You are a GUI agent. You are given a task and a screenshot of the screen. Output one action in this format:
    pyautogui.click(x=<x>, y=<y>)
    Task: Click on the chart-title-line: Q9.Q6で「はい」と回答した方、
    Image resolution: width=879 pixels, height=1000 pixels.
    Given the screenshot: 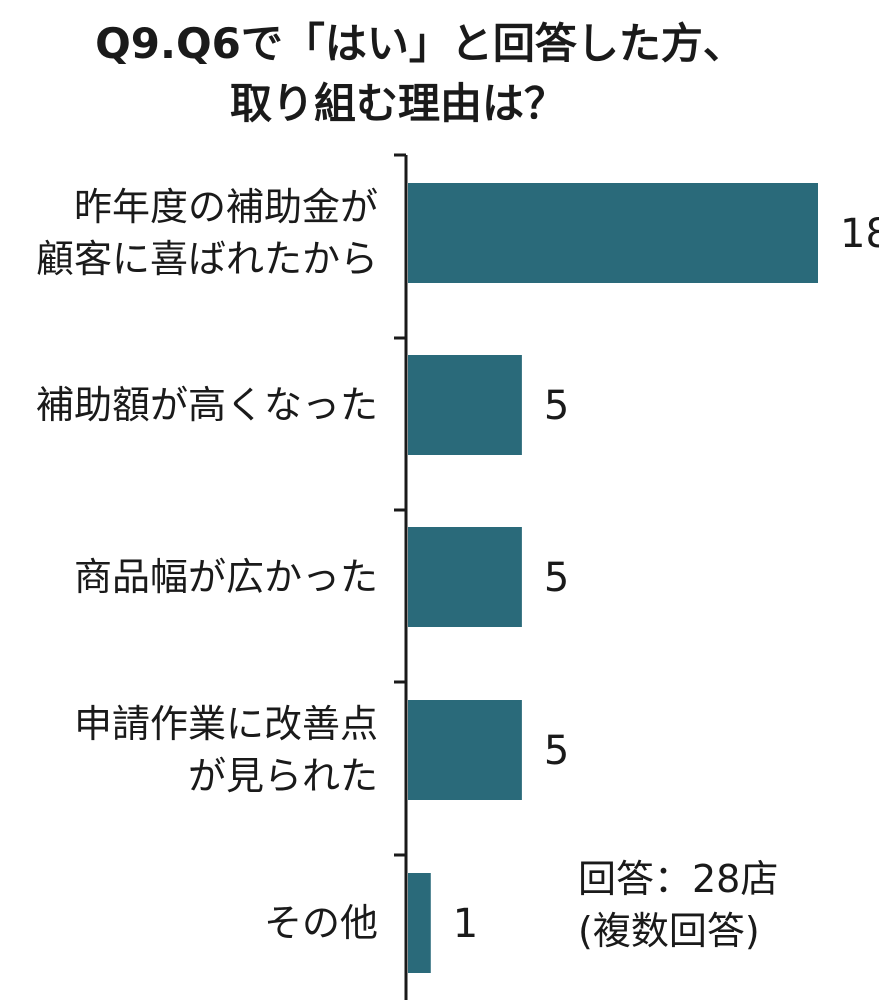 What is the action you would take?
    pyautogui.click(x=420, y=43)
    